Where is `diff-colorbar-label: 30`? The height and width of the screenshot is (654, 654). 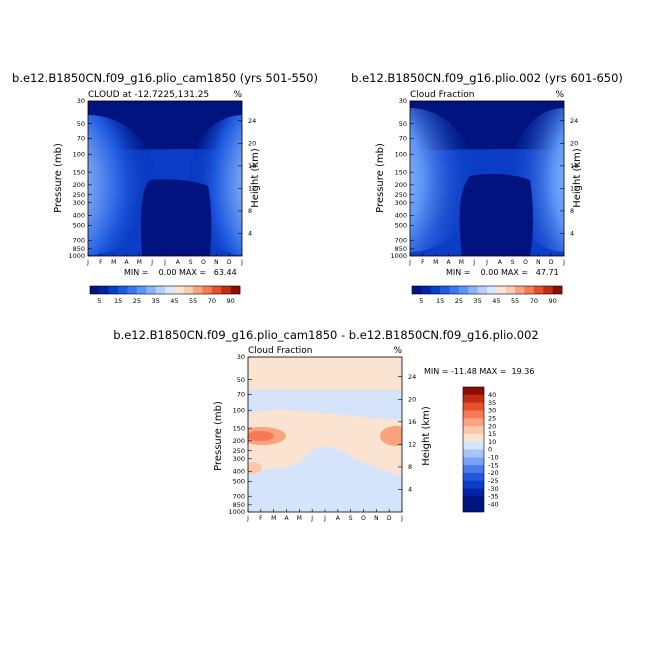
diff-colorbar-label: 30 is located at coordinates (492, 411).